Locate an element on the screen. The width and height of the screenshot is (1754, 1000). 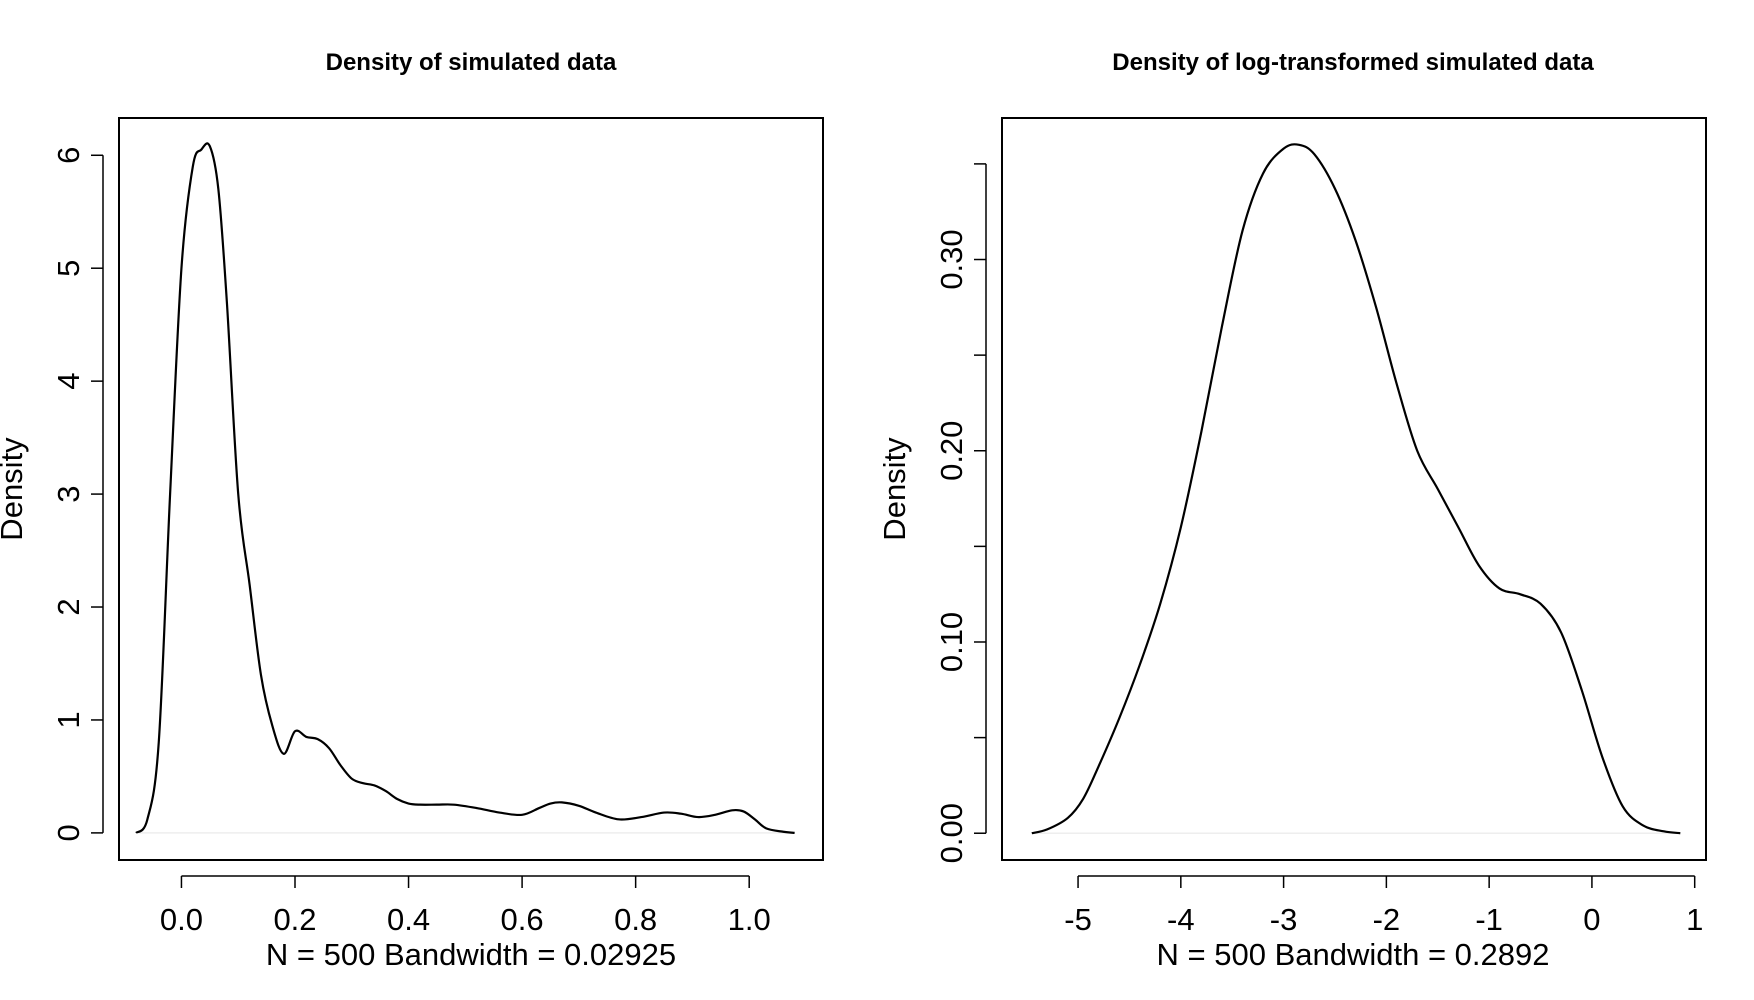
x-tick-label: -1 is located at coordinates (1489, 919).